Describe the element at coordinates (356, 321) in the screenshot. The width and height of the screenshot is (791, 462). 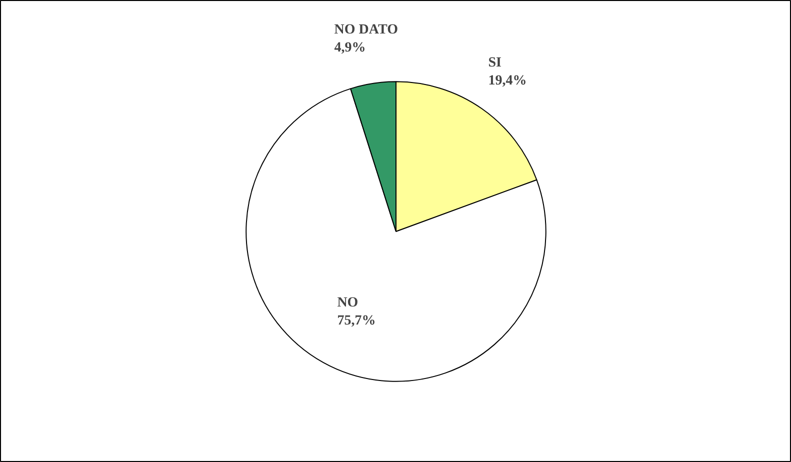
I see `data-label: 75,7%` at that location.